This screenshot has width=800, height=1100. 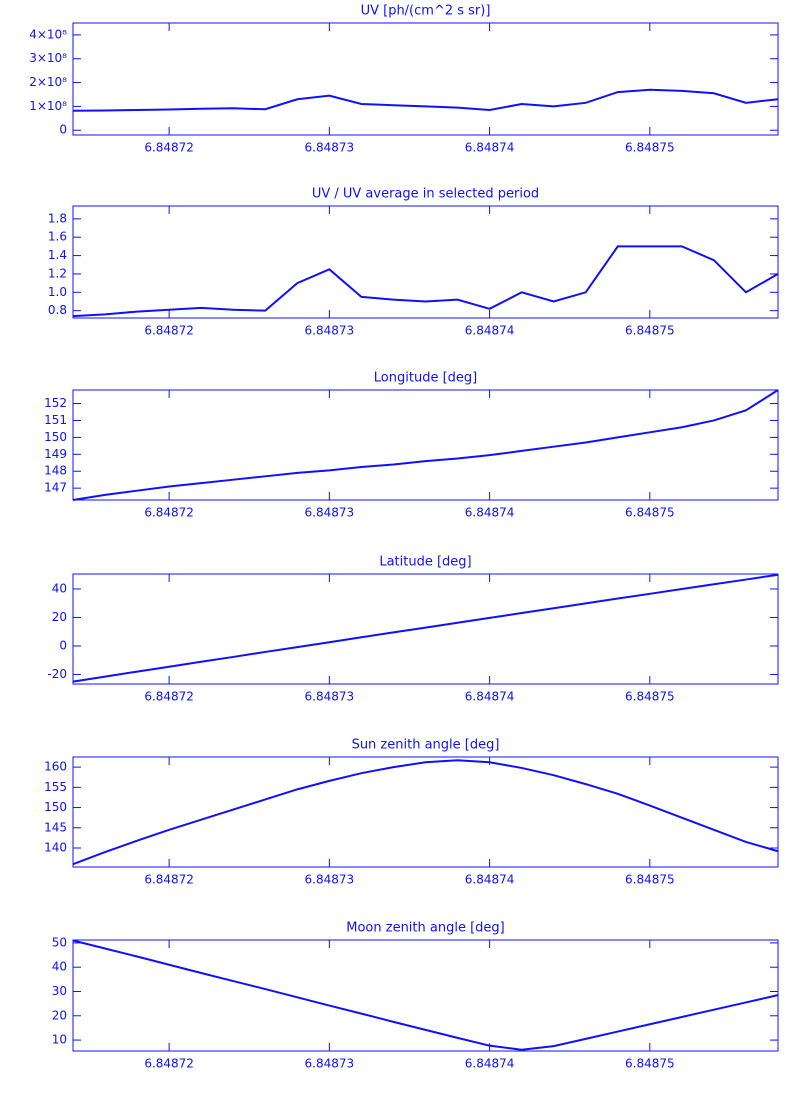 I want to click on panel-title: UV / UV average in selected period, so click(x=425, y=194).